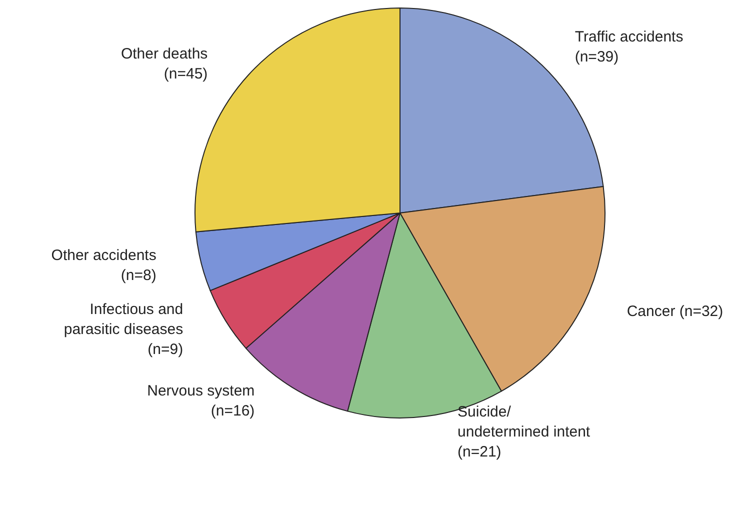 Image resolution: width=745 pixels, height=506 pixels. What do you see at coordinates (124, 329) in the screenshot?
I see `slice-label: Infectious and parasitic diseases (n=9)` at bounding box center [124, 329].